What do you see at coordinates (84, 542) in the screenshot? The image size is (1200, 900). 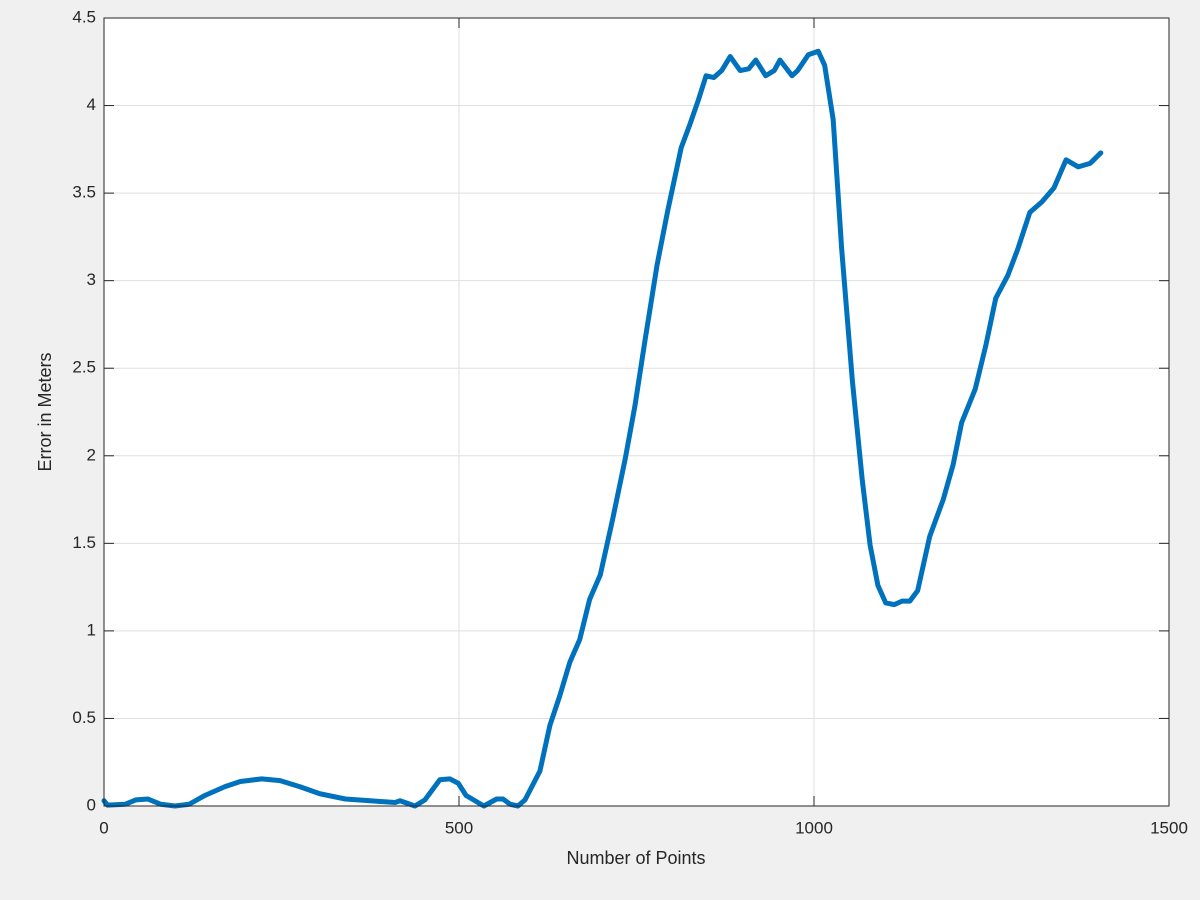 I see `y-tick-label: 1.5` at bounding box center [84, 542].